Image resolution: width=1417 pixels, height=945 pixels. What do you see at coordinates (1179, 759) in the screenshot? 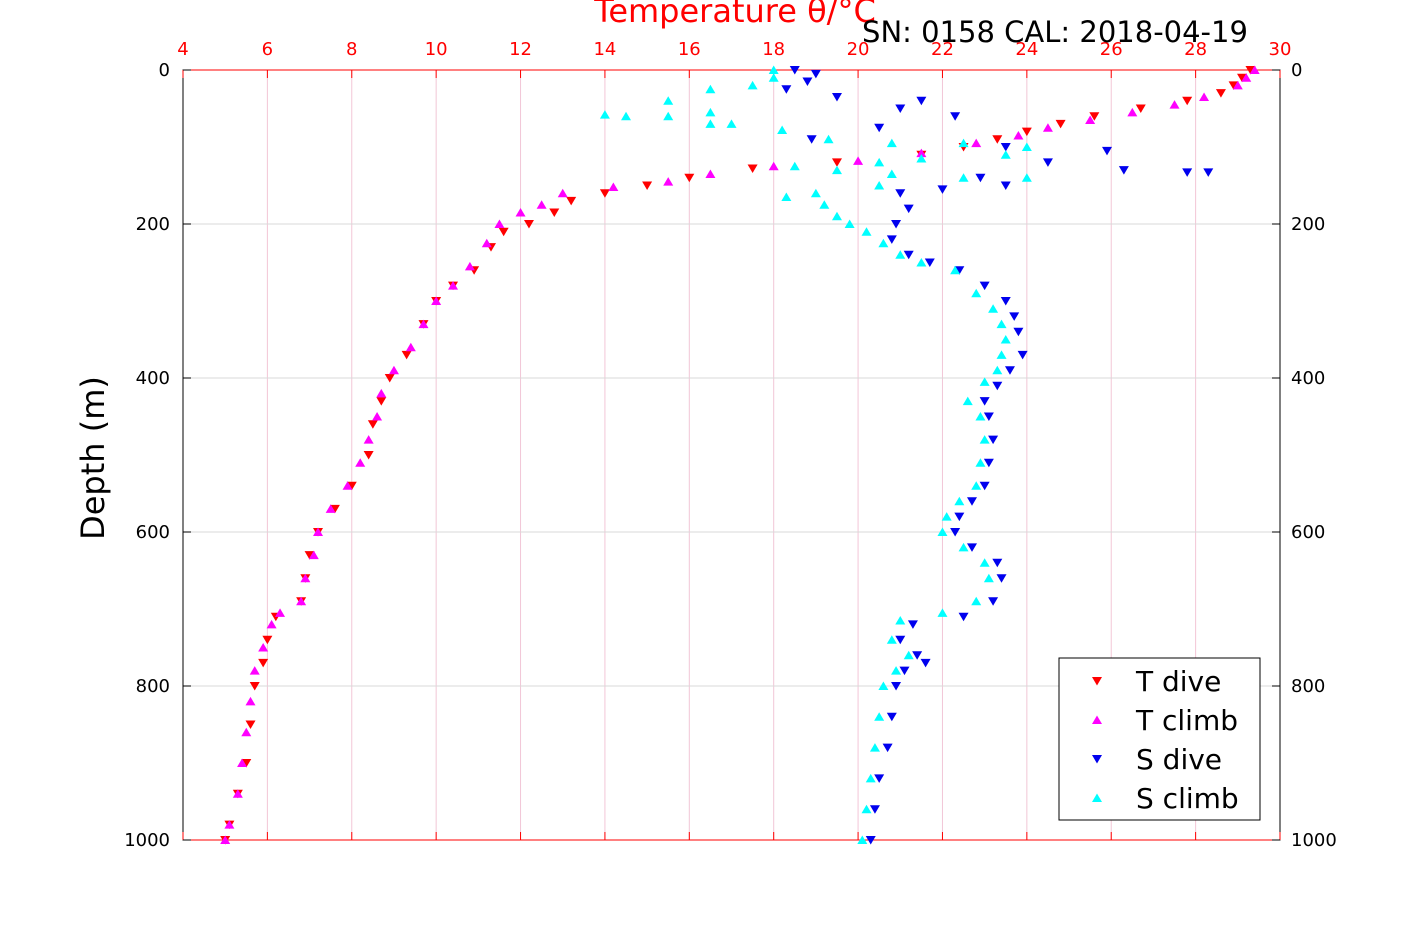
I see `legend-label: S dive` at bounding box center [1179, 759].